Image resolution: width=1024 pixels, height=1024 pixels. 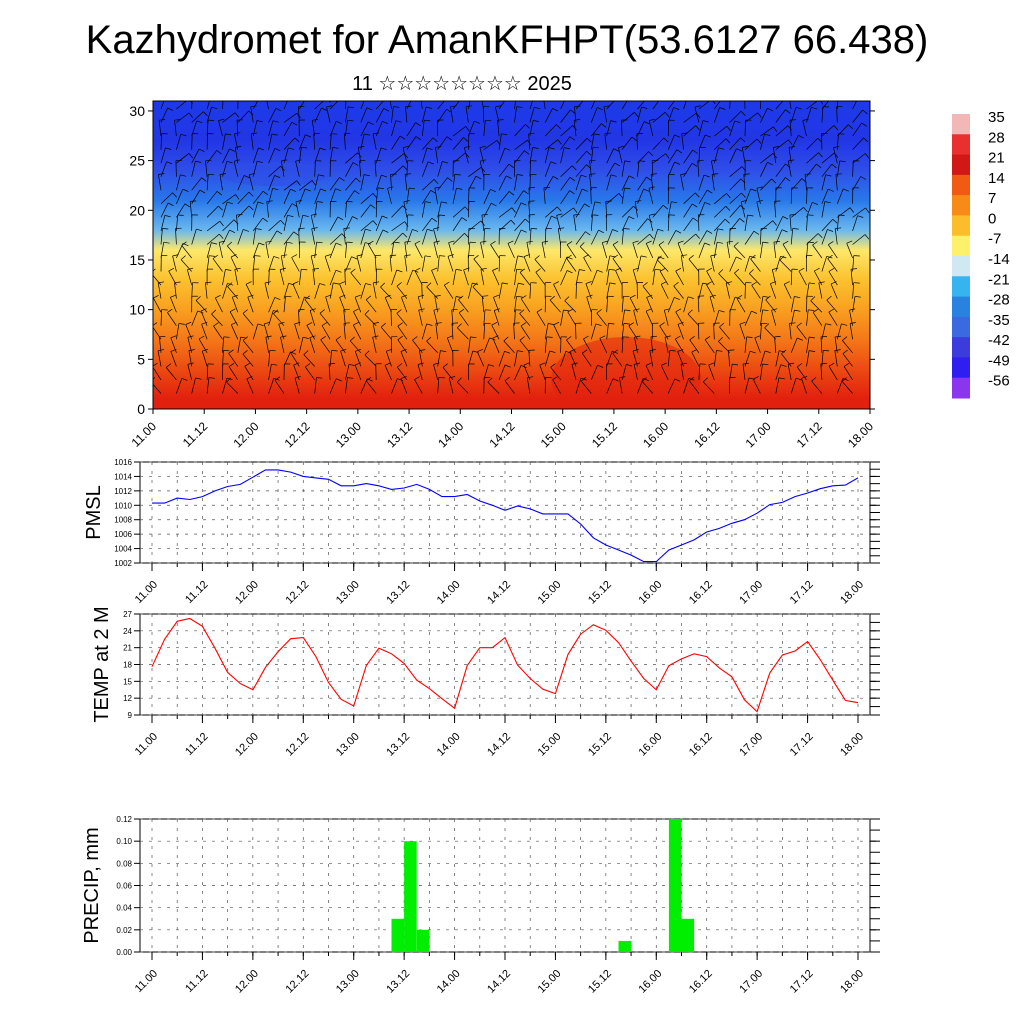 I want to click on x-tick-label: 11.00, so click(x=146, y=981).